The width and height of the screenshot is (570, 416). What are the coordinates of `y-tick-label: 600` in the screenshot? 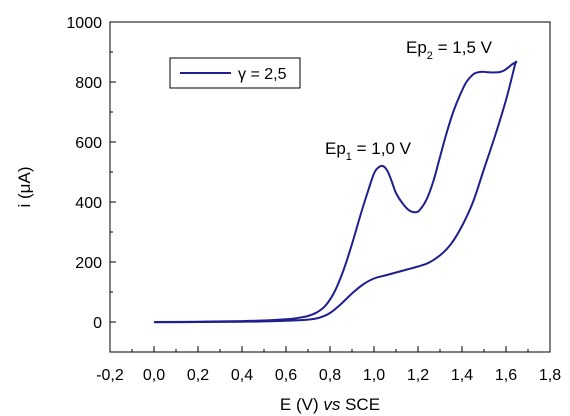 It's located at (88, 143).